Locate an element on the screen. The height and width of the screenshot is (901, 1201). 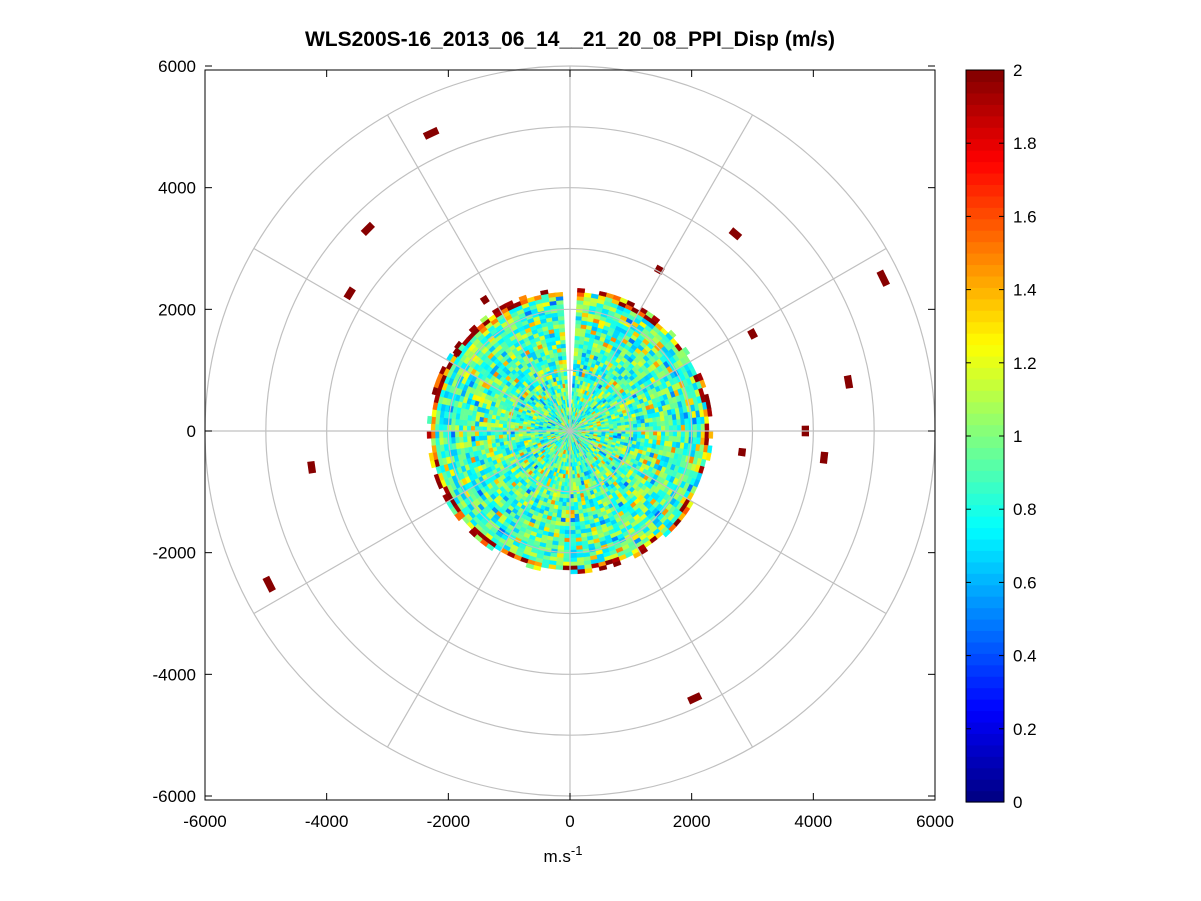
y-tick-label: -2000 is located at coordinates (174, 553).